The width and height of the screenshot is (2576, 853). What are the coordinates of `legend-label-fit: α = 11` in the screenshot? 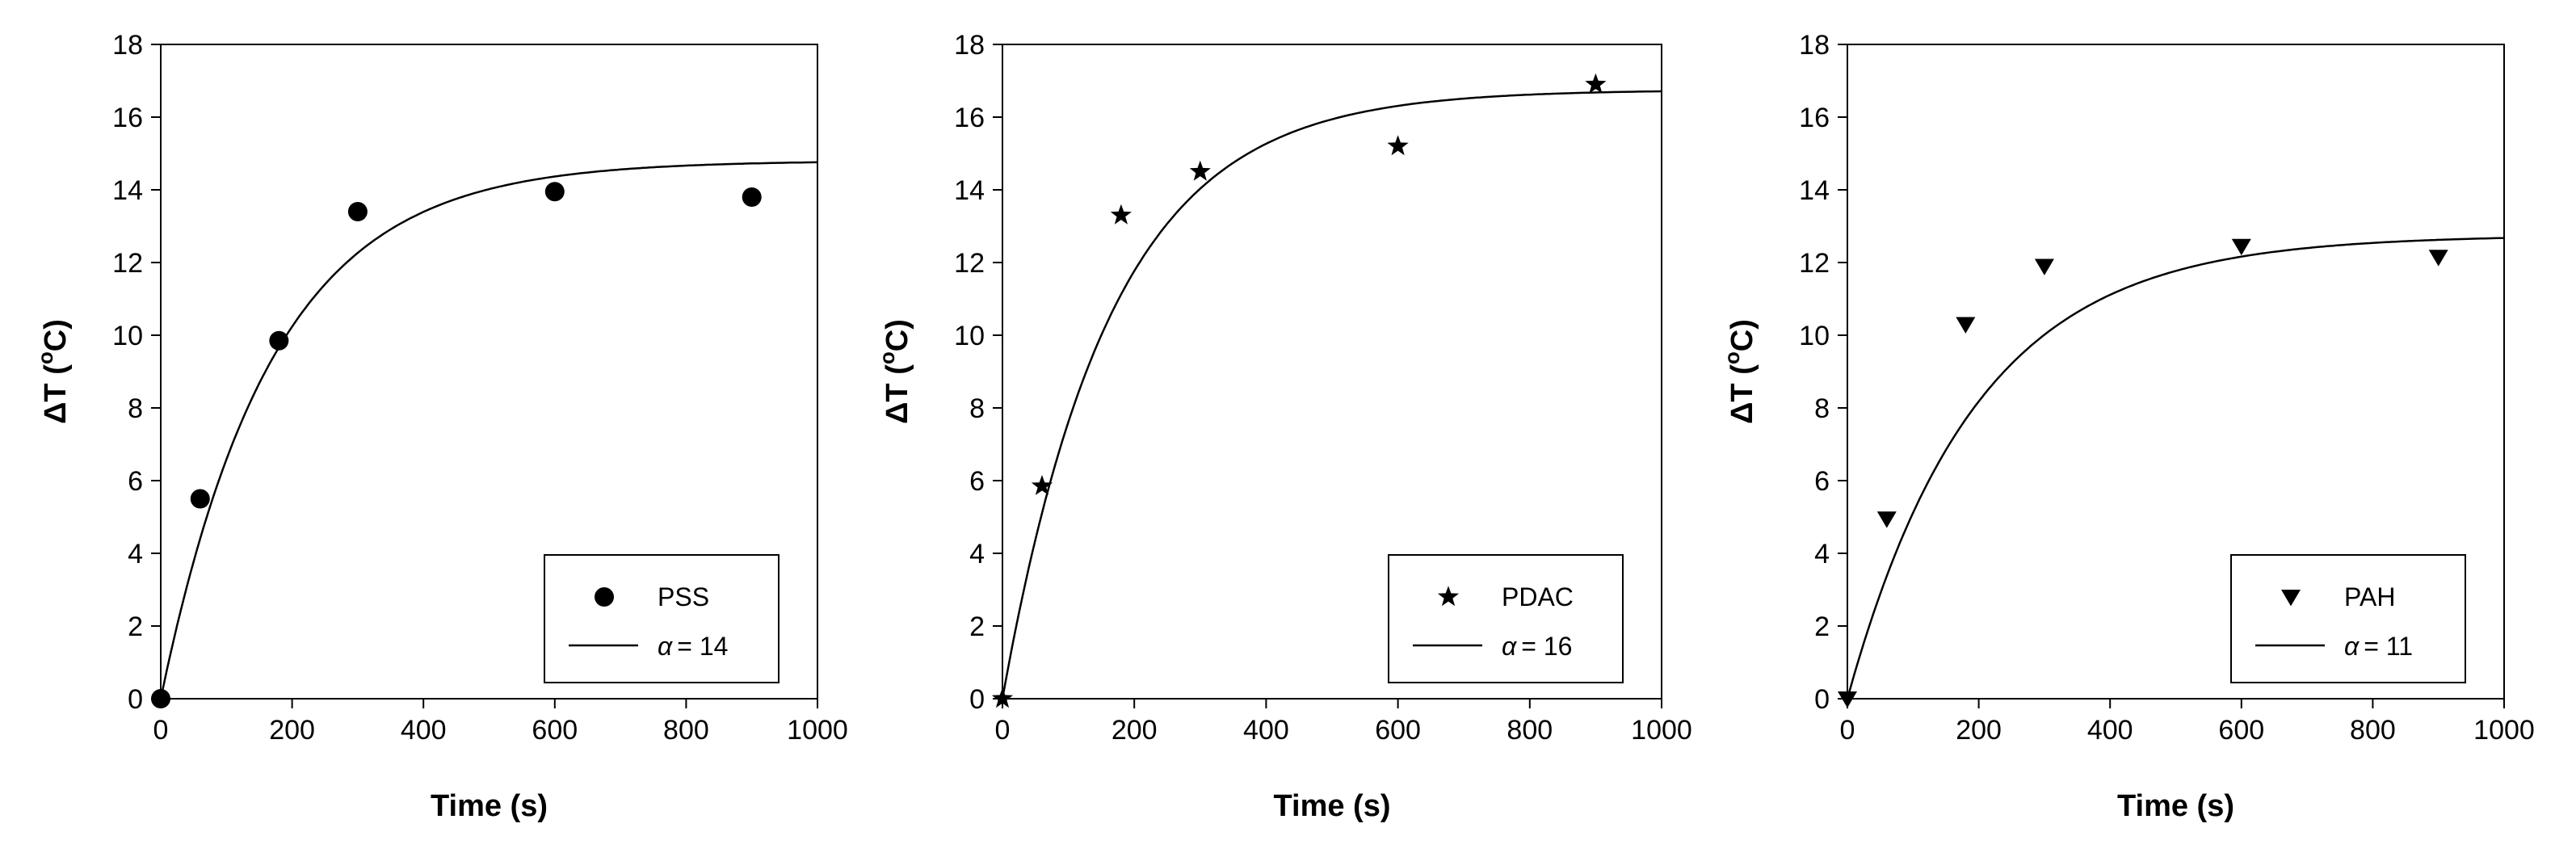 It's located at (2378, 646).